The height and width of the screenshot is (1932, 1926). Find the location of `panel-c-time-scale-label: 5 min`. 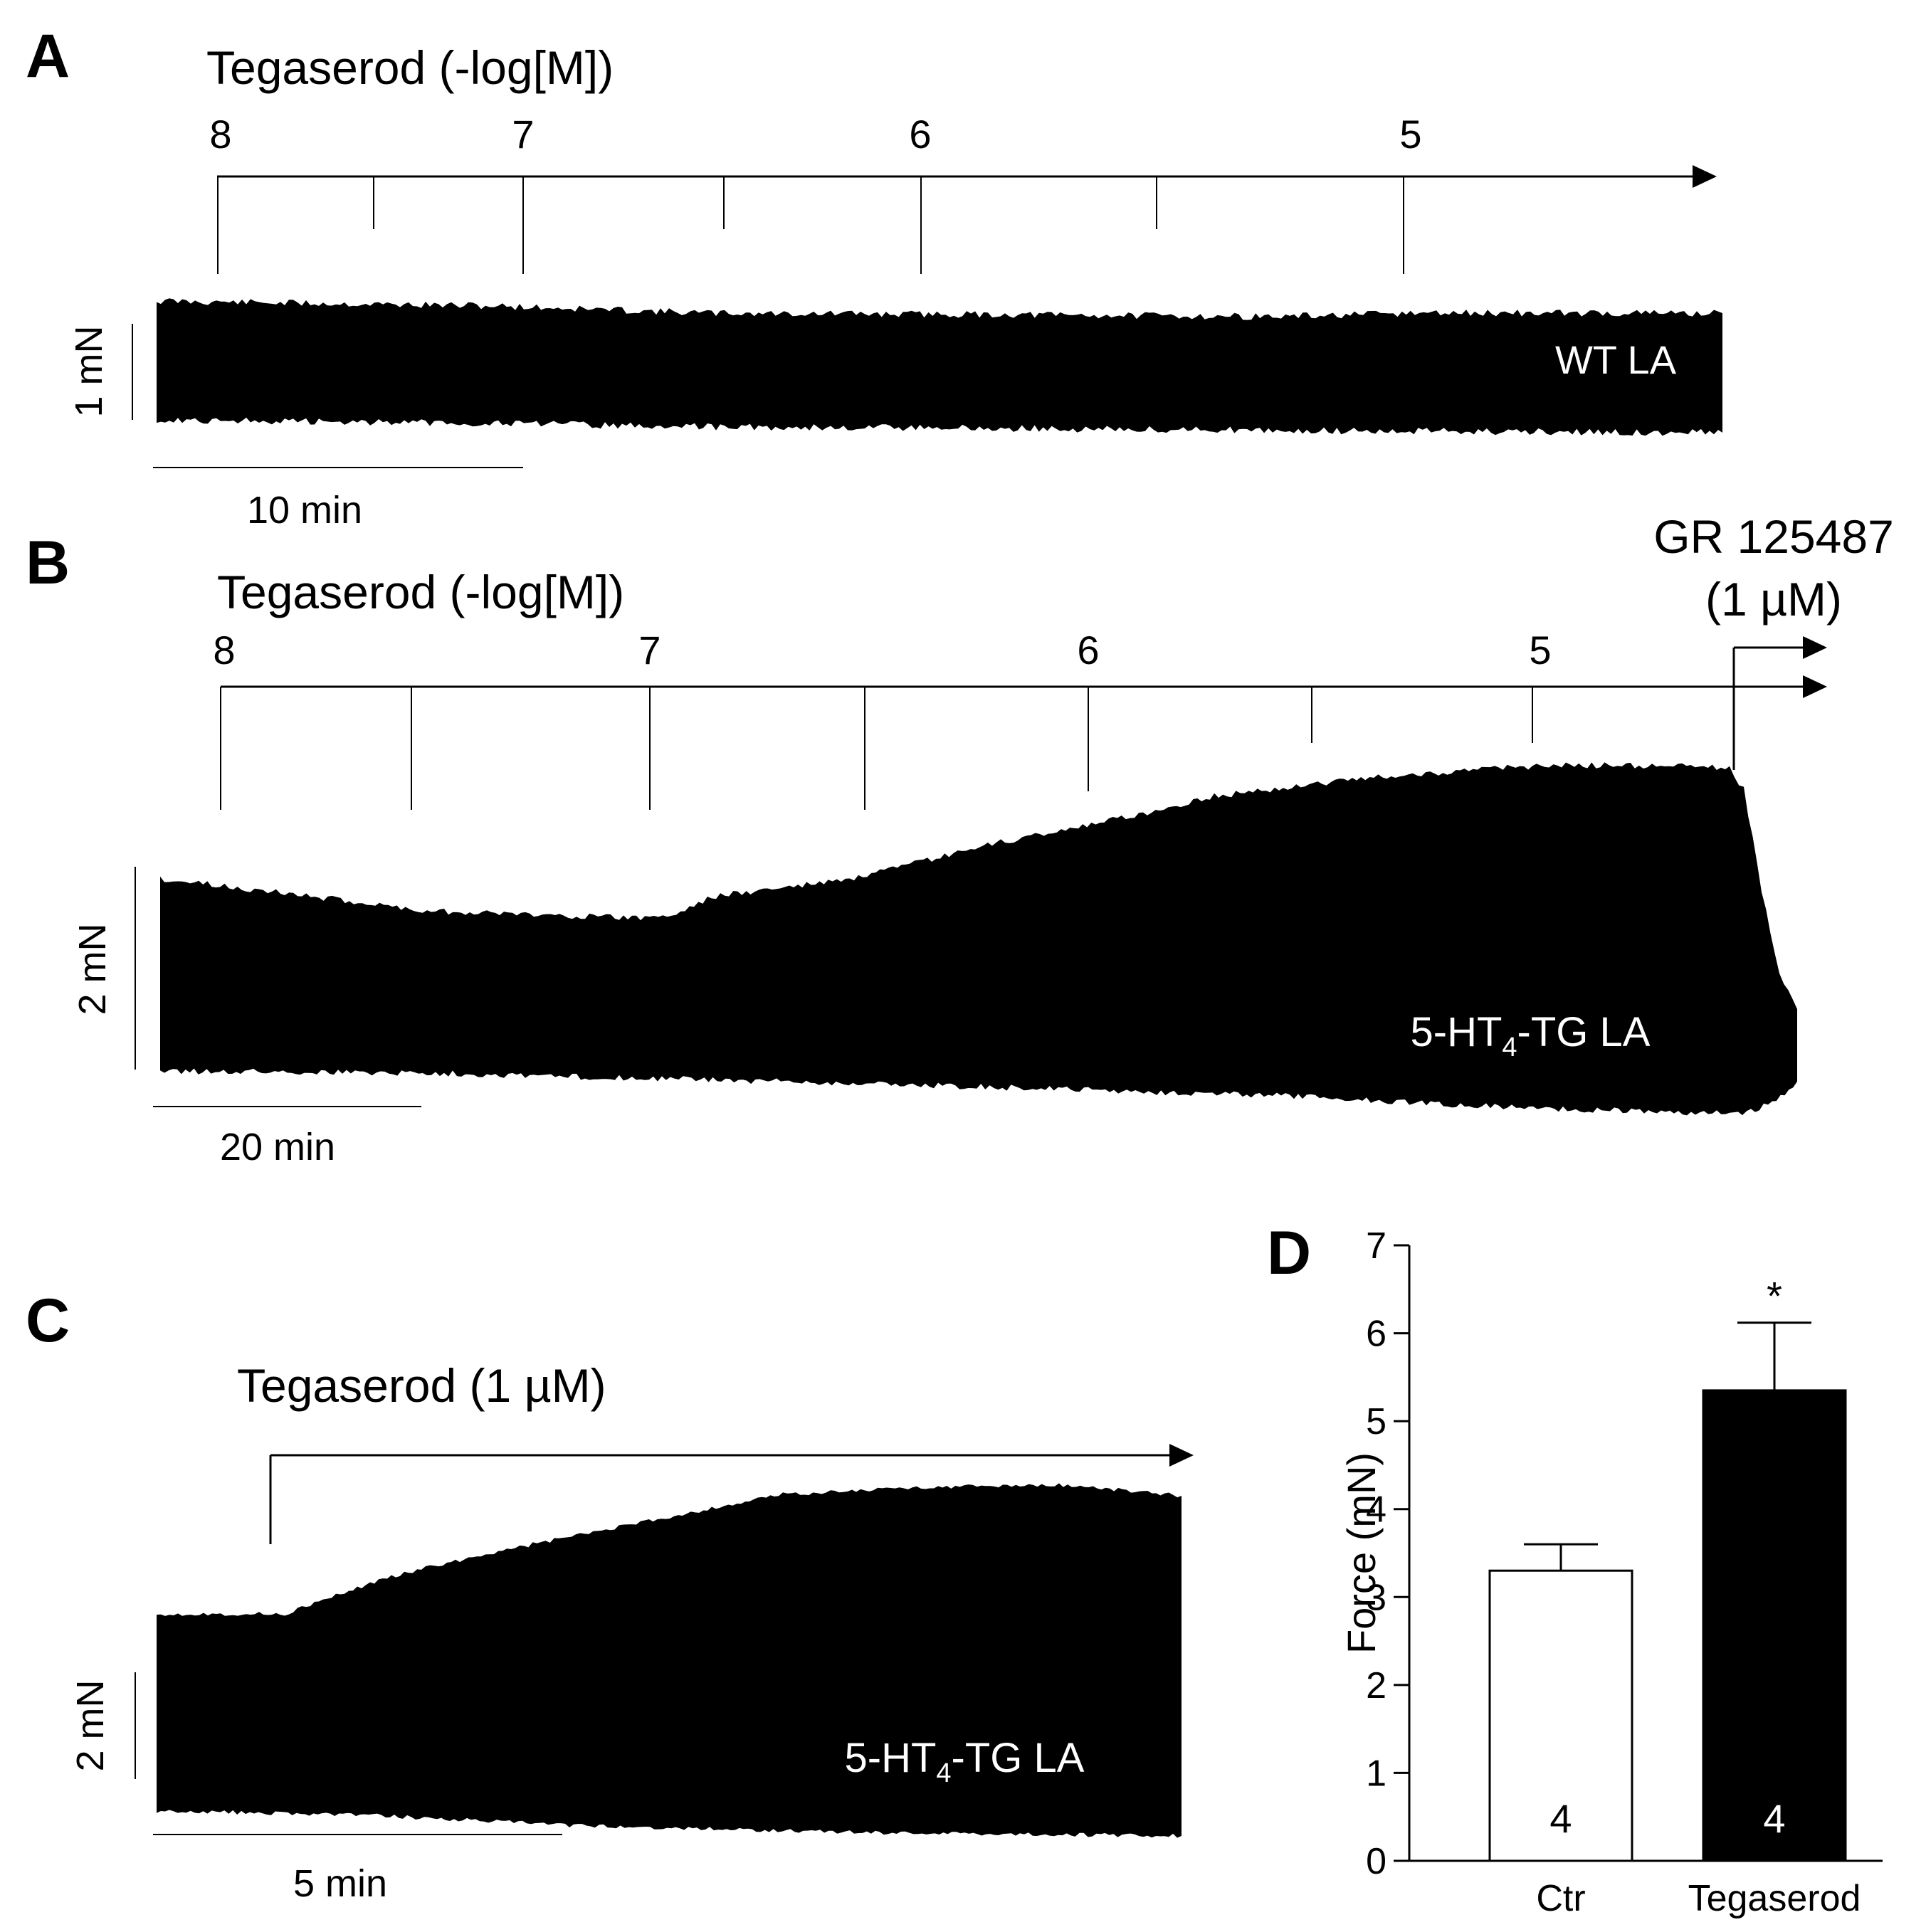

panel-c-time-scale-label: 5 min is located at coordinates (340, 1883).